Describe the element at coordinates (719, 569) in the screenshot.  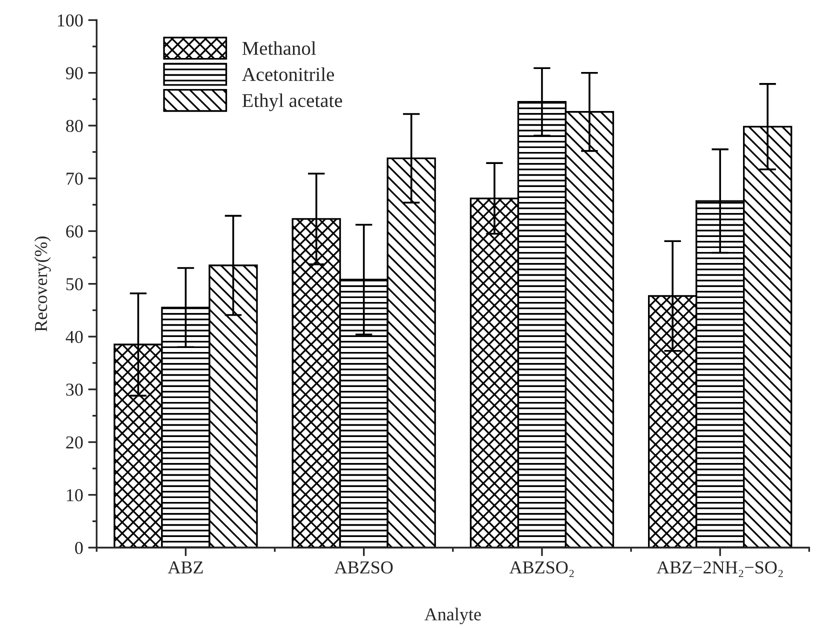
I see `x-tick-label: ABZ−2NH₂−SO₂` at that location.